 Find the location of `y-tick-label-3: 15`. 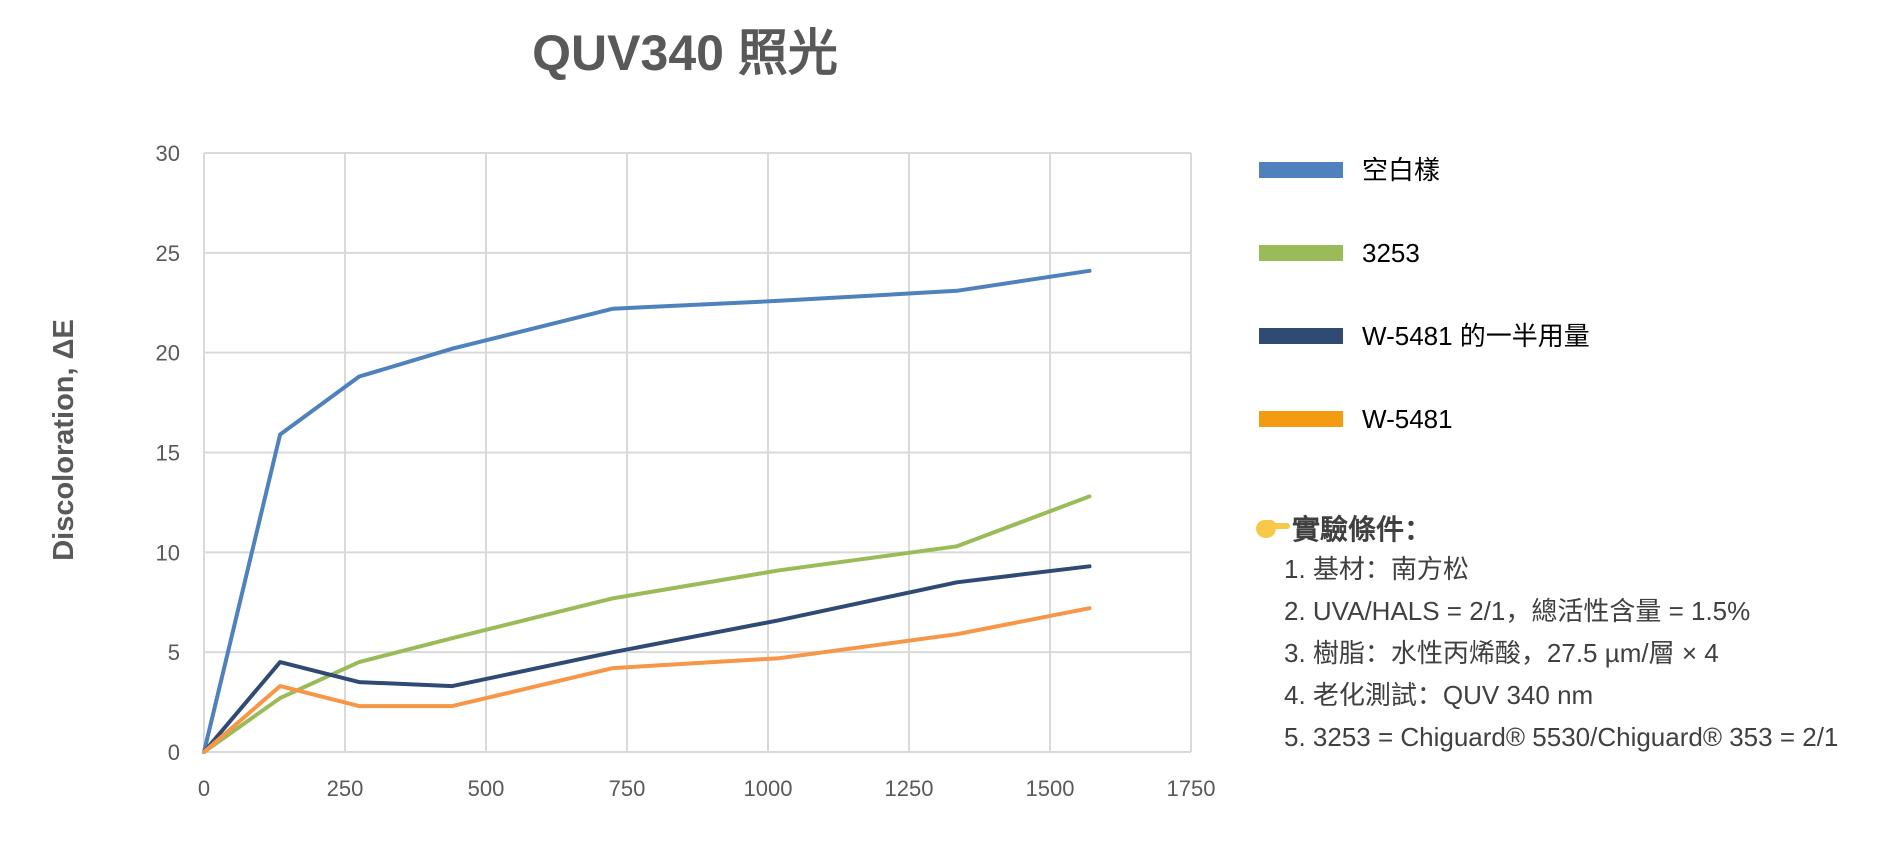

y-tick-label-3: 15 is located at coordinates (168, 453).